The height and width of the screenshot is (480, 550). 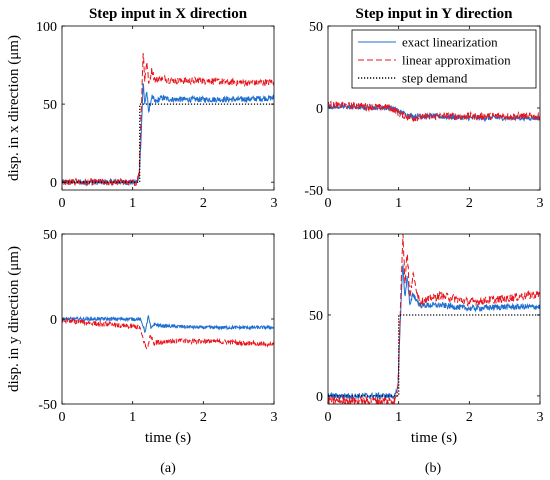 I want to click on caption-b: (b), so click(x=433, y=468).